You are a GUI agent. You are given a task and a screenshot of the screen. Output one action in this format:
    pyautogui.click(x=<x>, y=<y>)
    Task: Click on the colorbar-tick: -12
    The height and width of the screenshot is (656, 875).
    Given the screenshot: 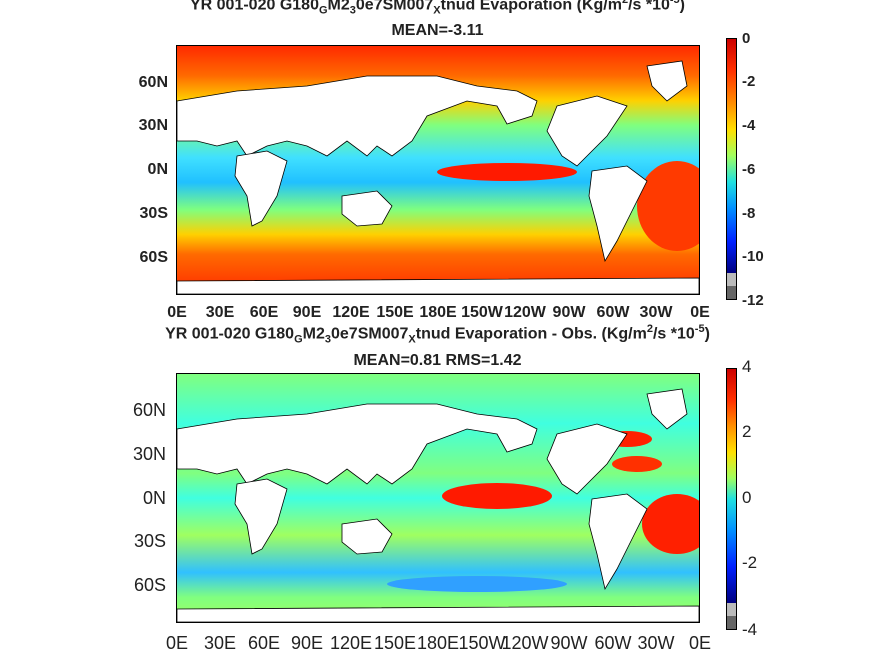 What is the action you would take?
    pyautogui.click(x=753, y=300)
    